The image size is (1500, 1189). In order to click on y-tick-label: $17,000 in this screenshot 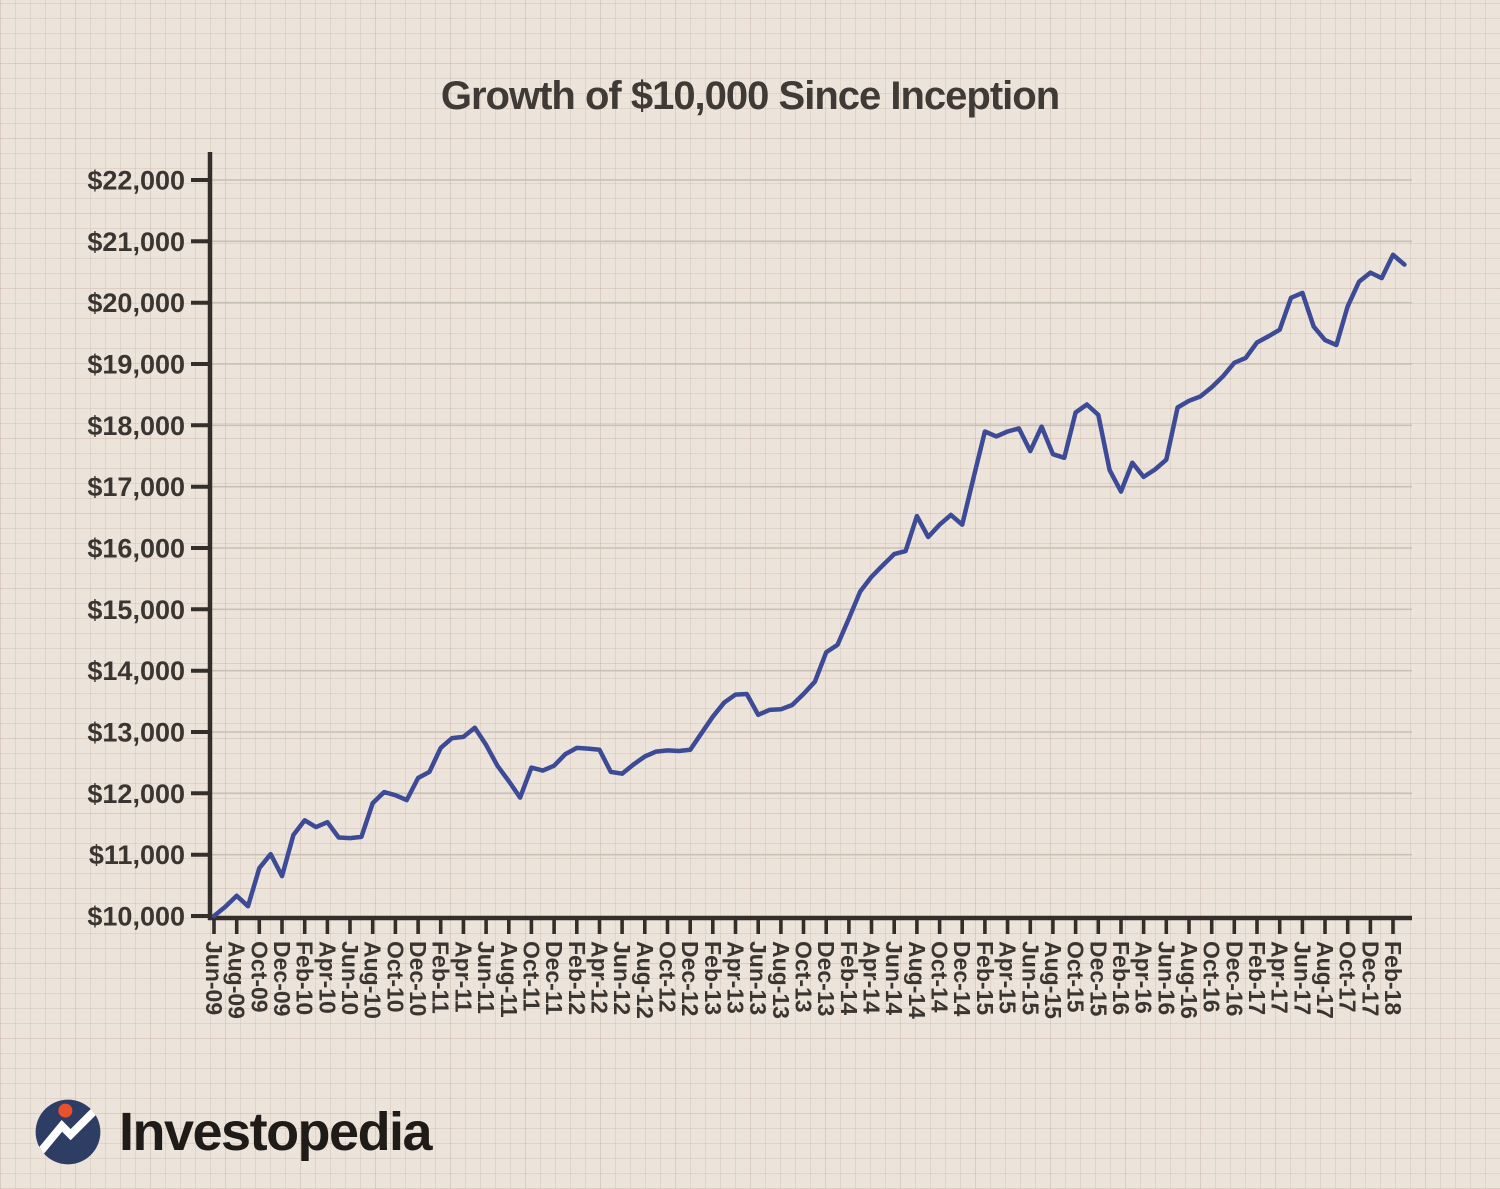, I will do `click(136, 487)`.